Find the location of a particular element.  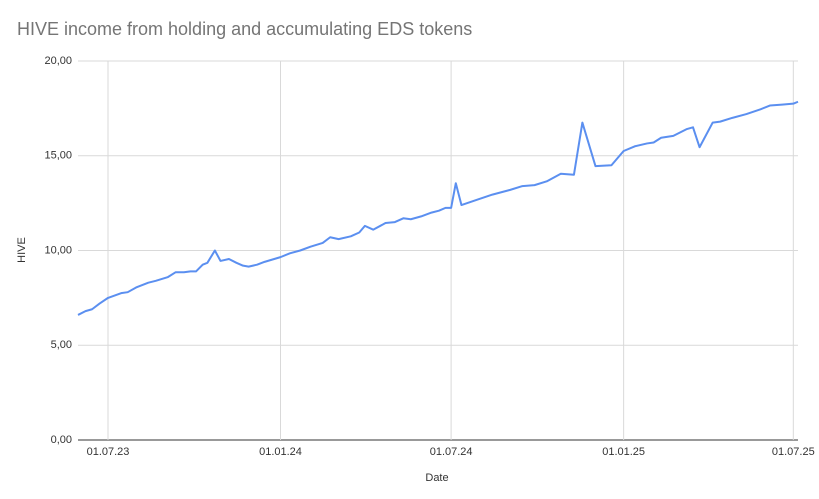

x-tick-label: 01.07.23 is located at coordinates (108, 452).